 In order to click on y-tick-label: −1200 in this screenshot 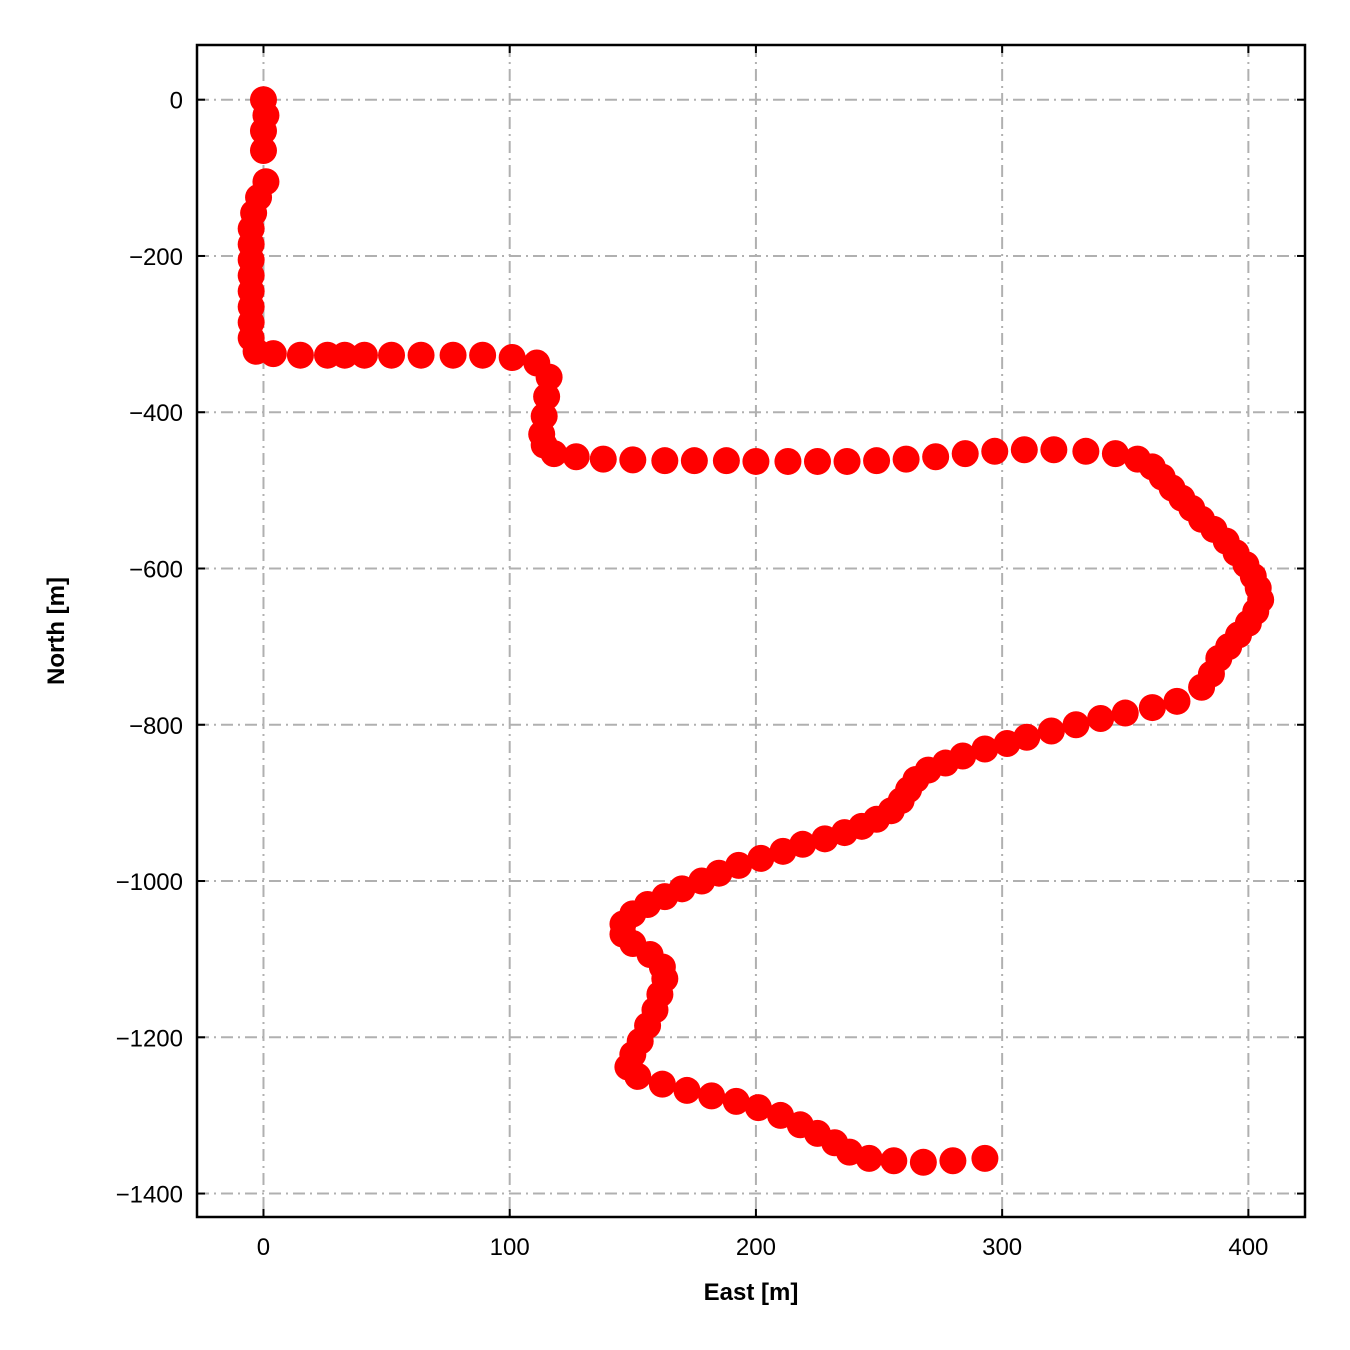, I will do `click(149, 1038)`.